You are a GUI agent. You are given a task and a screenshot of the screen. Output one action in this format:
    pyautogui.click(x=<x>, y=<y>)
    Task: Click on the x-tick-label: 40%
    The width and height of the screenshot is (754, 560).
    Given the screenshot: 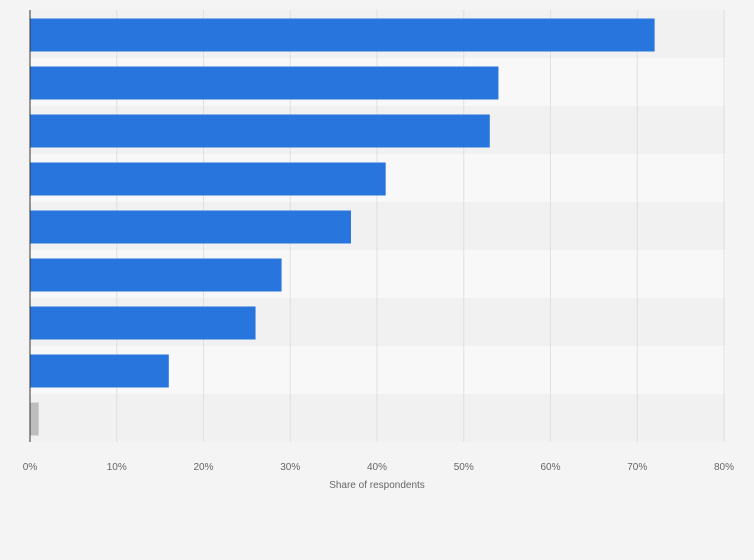 What is the action you would take?
    pyautogui.click(x=377, y=467)
    